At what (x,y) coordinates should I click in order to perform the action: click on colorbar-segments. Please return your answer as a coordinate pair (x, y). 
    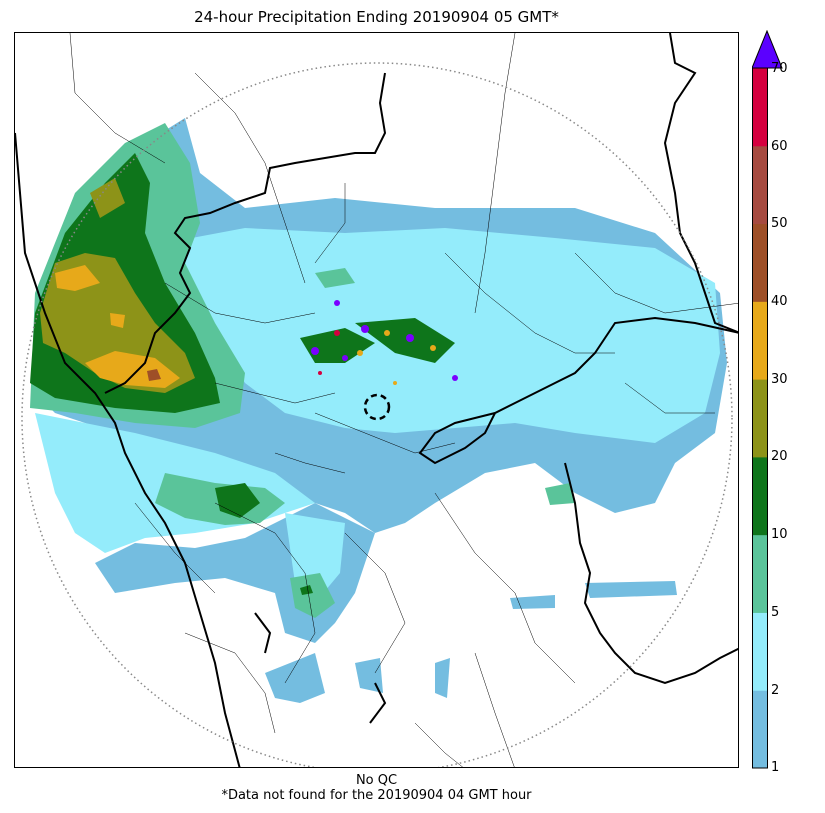
    Looking at the image, I should click on (760, 418).